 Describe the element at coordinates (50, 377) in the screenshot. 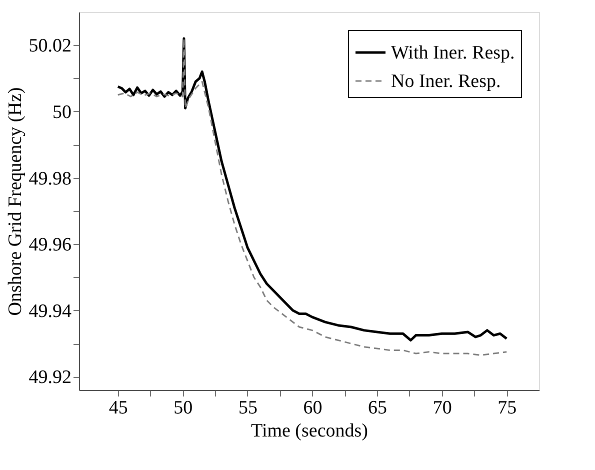

I see `y-tick-label: 49.92` at that location.